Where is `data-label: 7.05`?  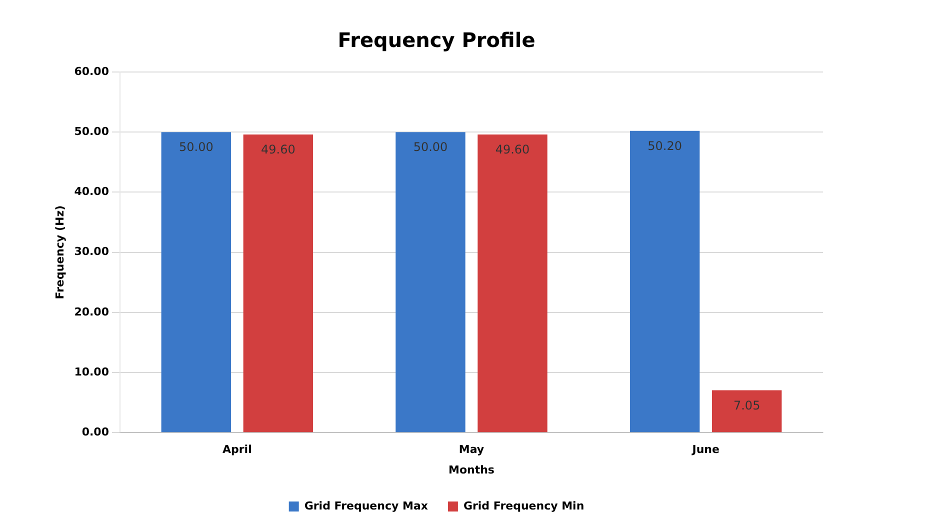 data-label: 7.05 is located at coordinates (746, 405).